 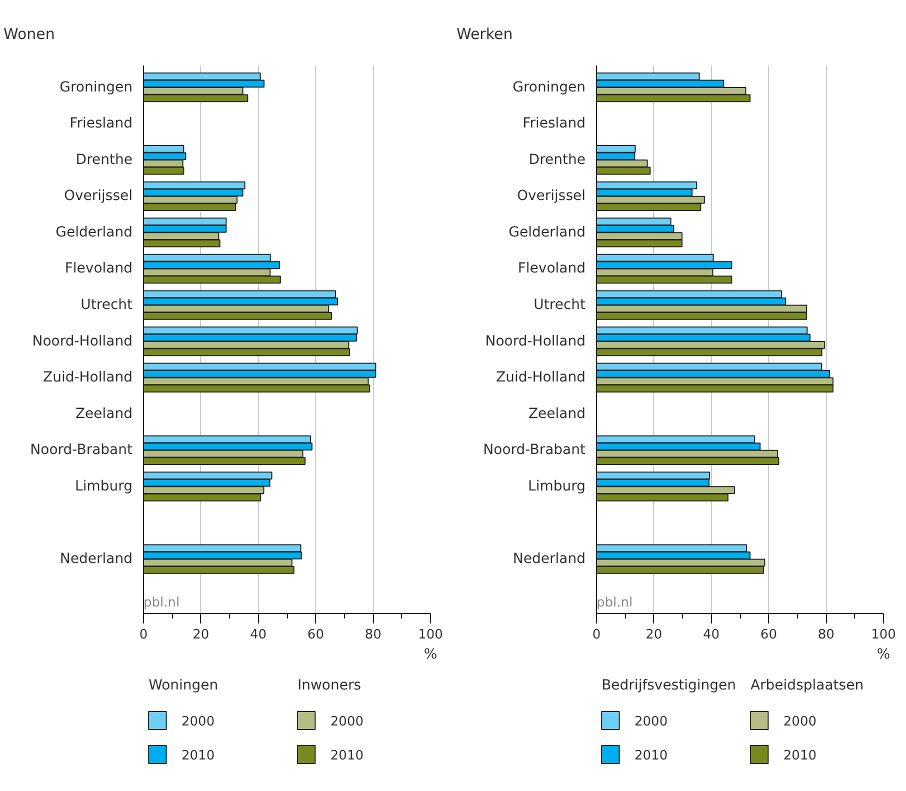 I want to click on text: Woningen, so click(x=183, y=686).